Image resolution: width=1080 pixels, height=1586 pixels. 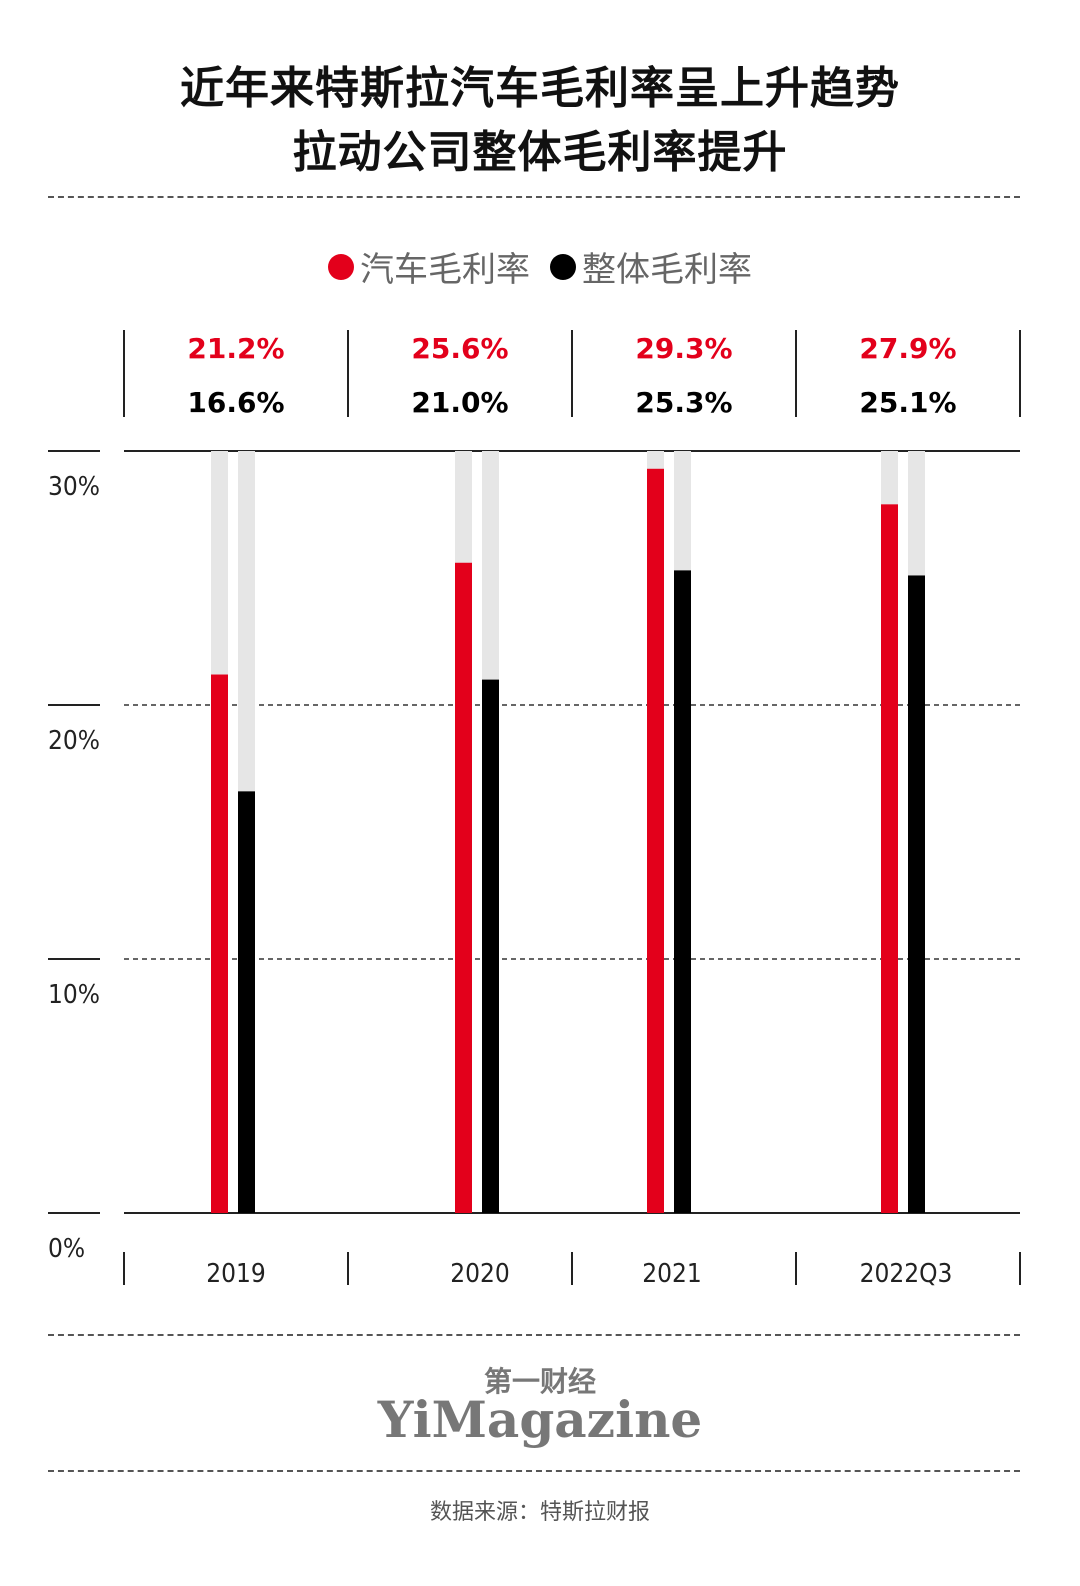 I want to click on legend-item-vehicle: 汽车毛利率, so click(x=429, y=266).